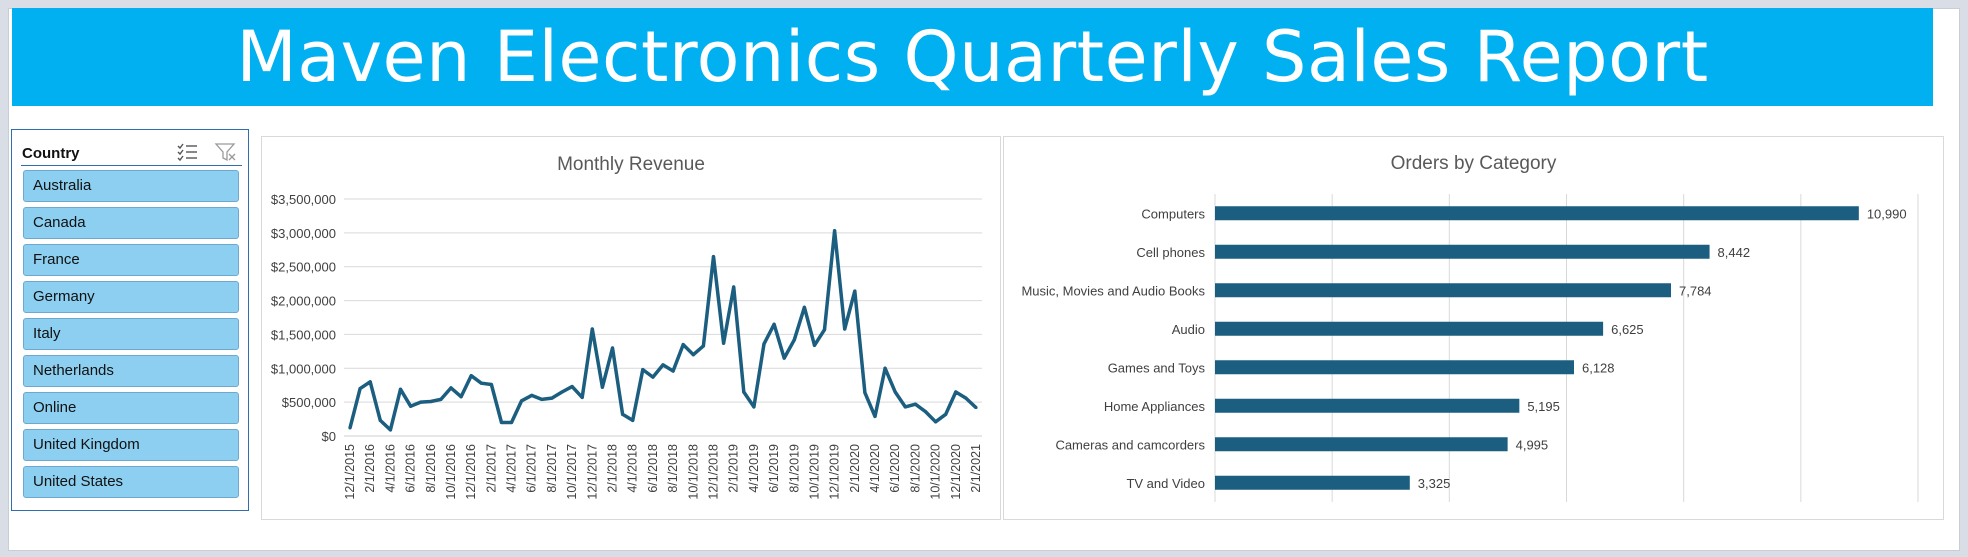 The width and height of the screenshot is (1968, 557). I want to click on x-tick-label: 10/1/2020, so click(936, 472).